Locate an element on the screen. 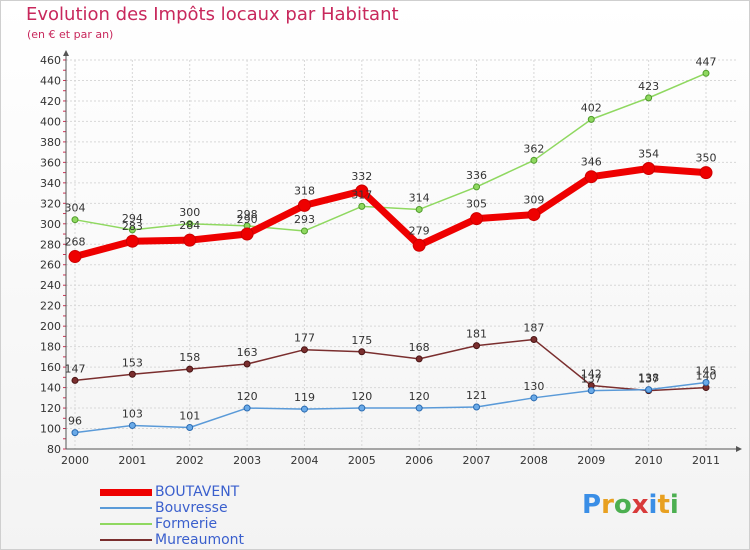  data-label-boutavent: 318 is located at coordinates (304, 190).